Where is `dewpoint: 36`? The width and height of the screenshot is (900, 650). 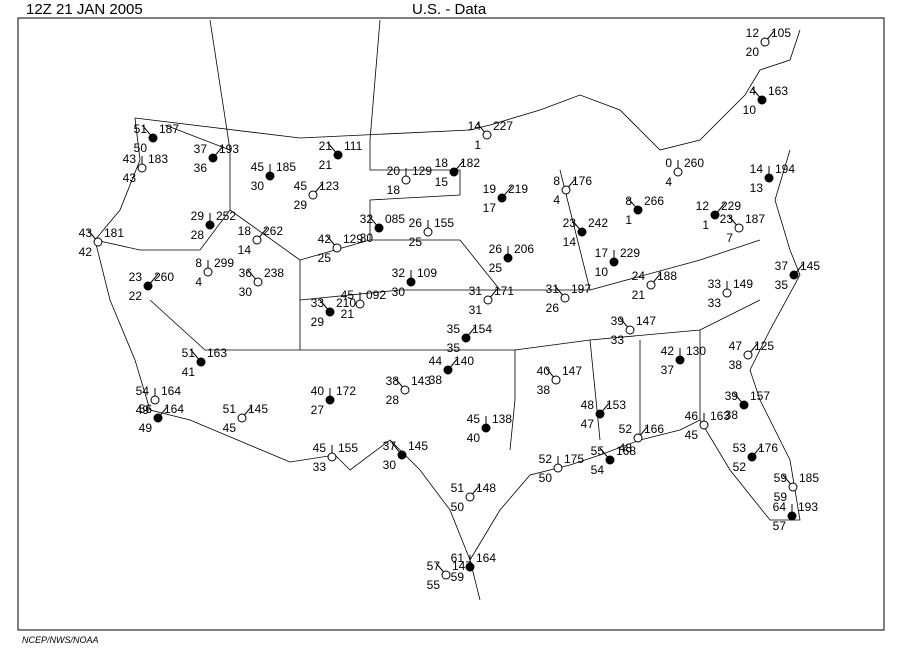 dewpoint: 36 is located at coordinates (201, 168).